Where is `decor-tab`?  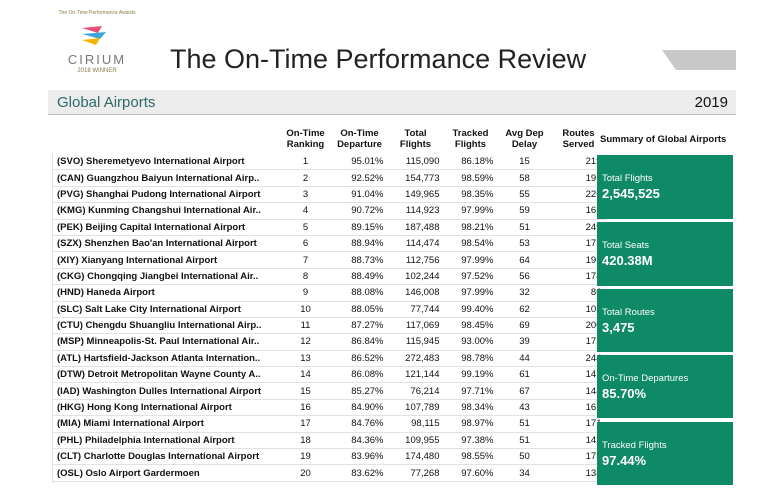 decor-tab is located at coordinates (699, 60).